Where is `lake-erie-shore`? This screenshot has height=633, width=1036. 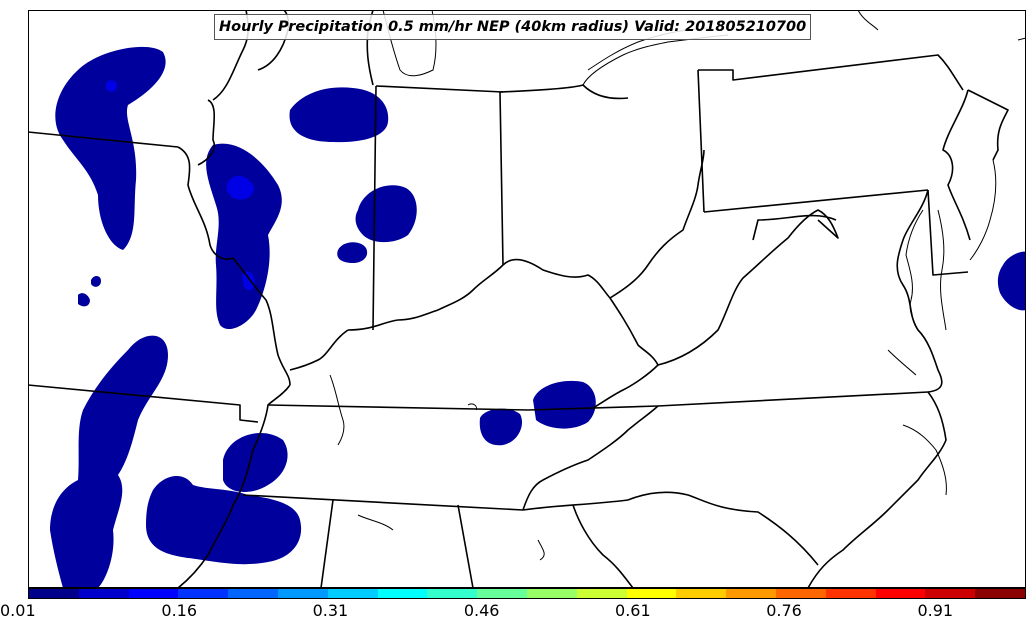 lake-erie-shore is located at coordinates (655, 60).